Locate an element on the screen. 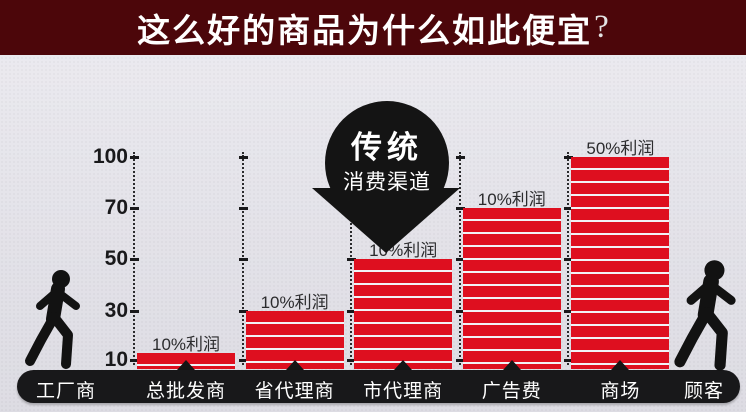 This screenshot has width=746, height=412. stage-label: 总批发商 is located at coordinates (186, 391).